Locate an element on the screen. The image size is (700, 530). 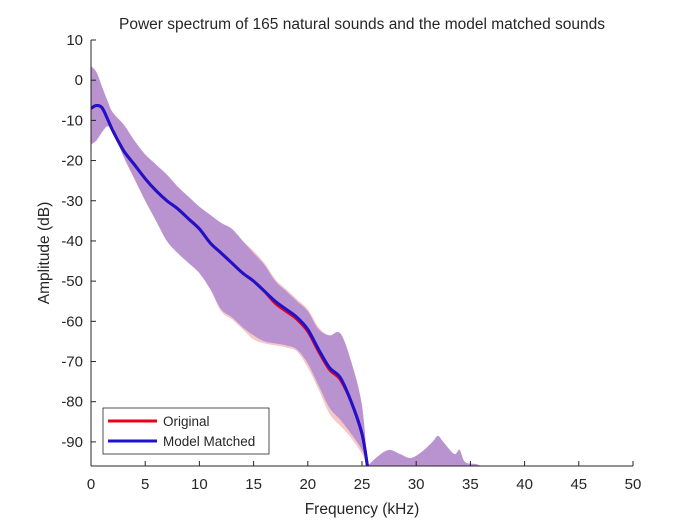
x-tick-label: 20 is located at coordinates (307, 484).